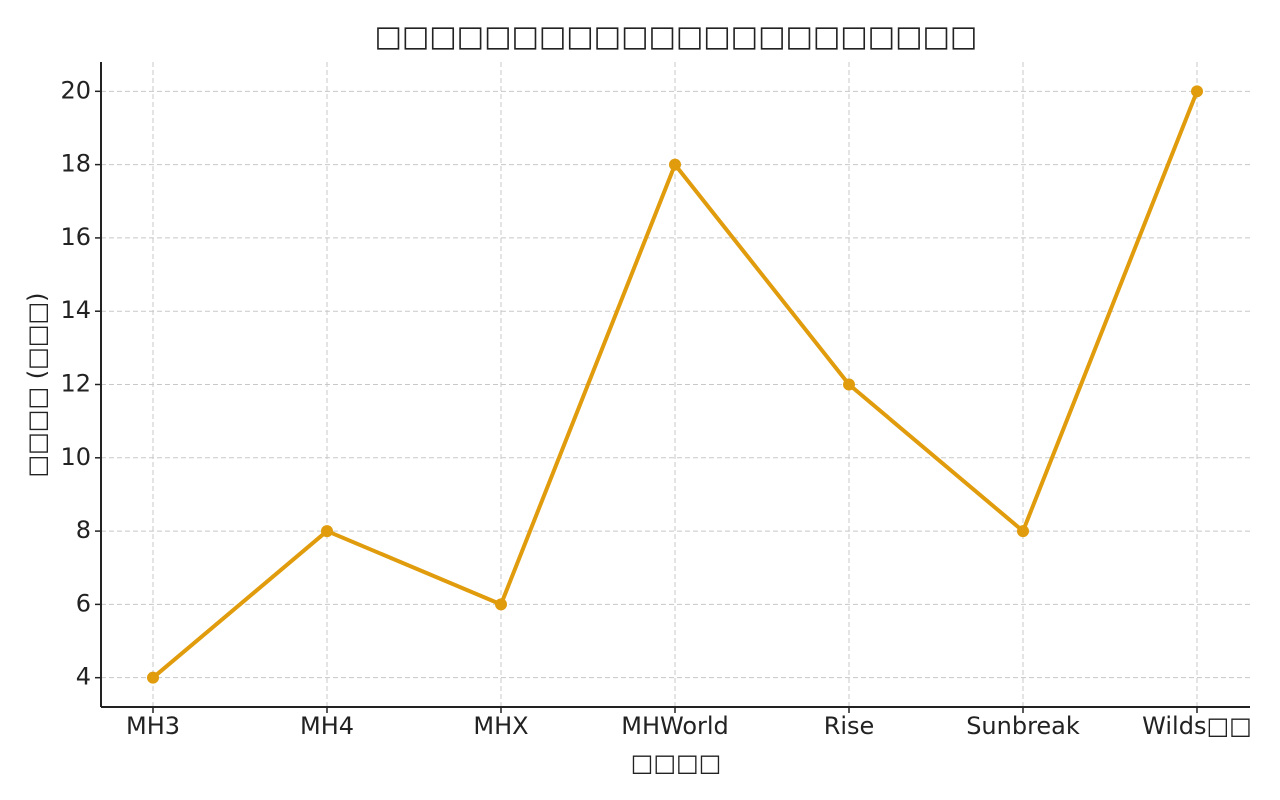 Image resolution: width=1280 pixels, height=800 pixels. Describe the element at coordinates (83, 603) in the screenshot. I see `y-tick-label: 6` at that location.